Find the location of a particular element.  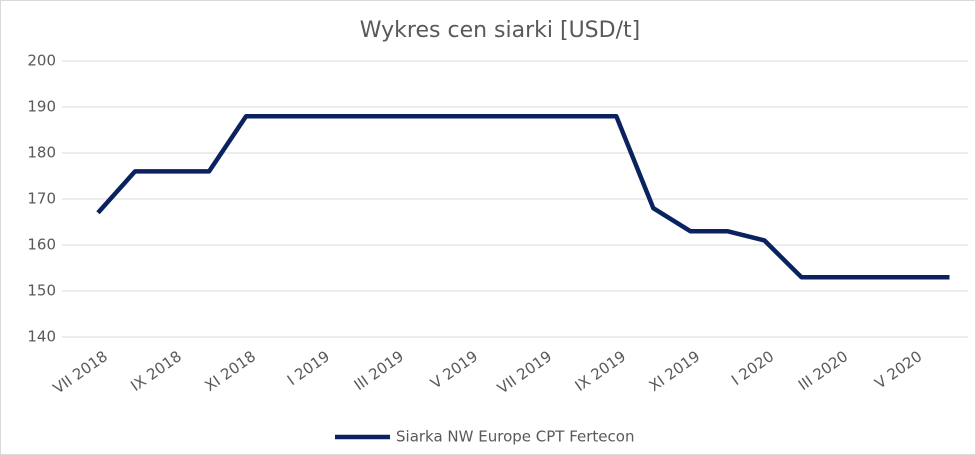

y-tick-label: 180 is located at coordinates (41, 153).